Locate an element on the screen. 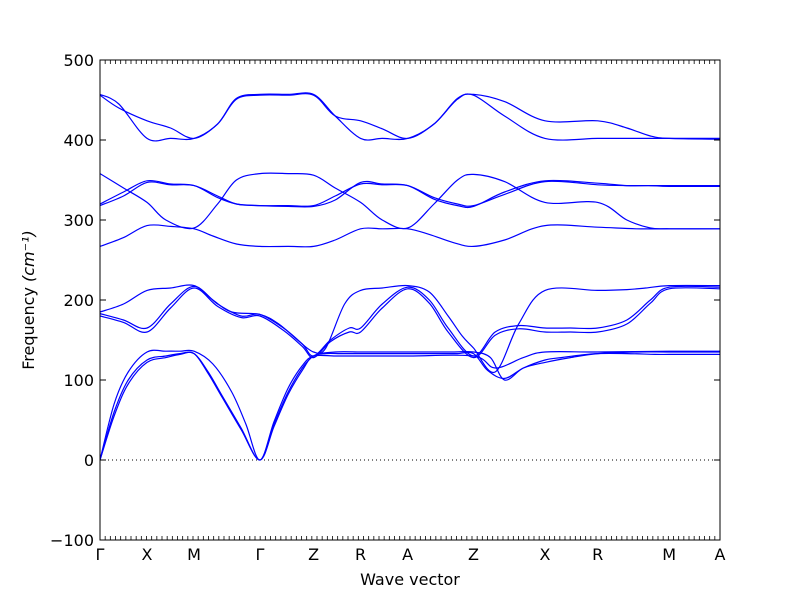 This screenshot has width=800, height=600. y-tick-label: 300 is located at coordinates (78, 220).